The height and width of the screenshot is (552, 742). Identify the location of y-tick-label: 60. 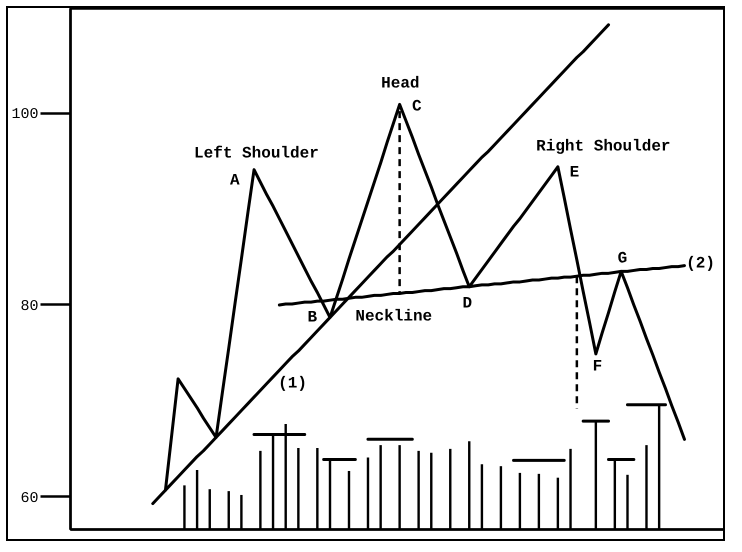
(29, 498).